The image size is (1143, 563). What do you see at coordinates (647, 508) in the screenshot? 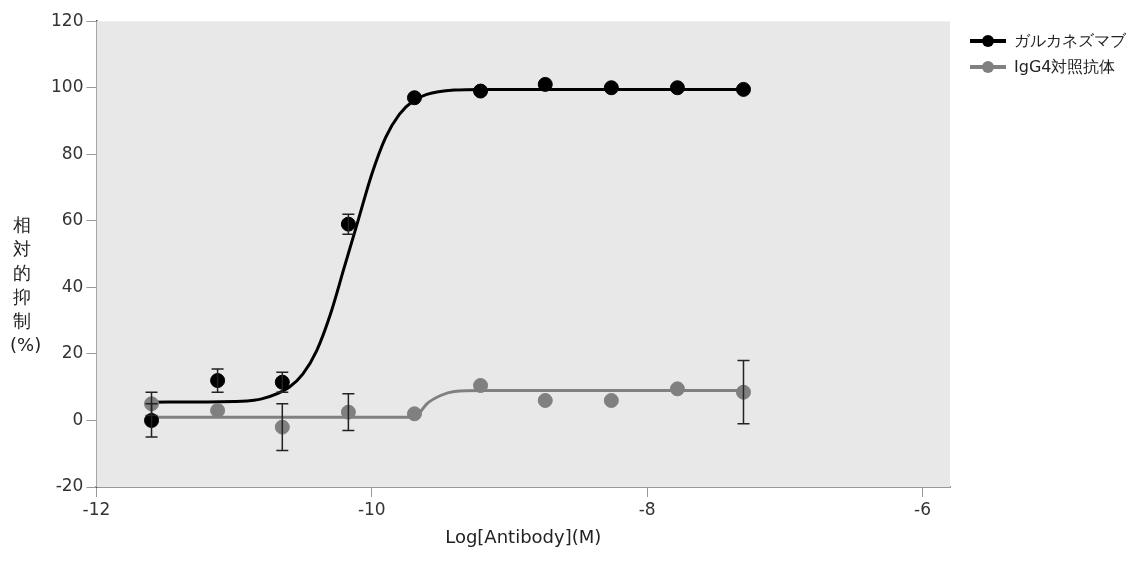
I see `x-tick-label: -8` at bounding box center [647, 508].